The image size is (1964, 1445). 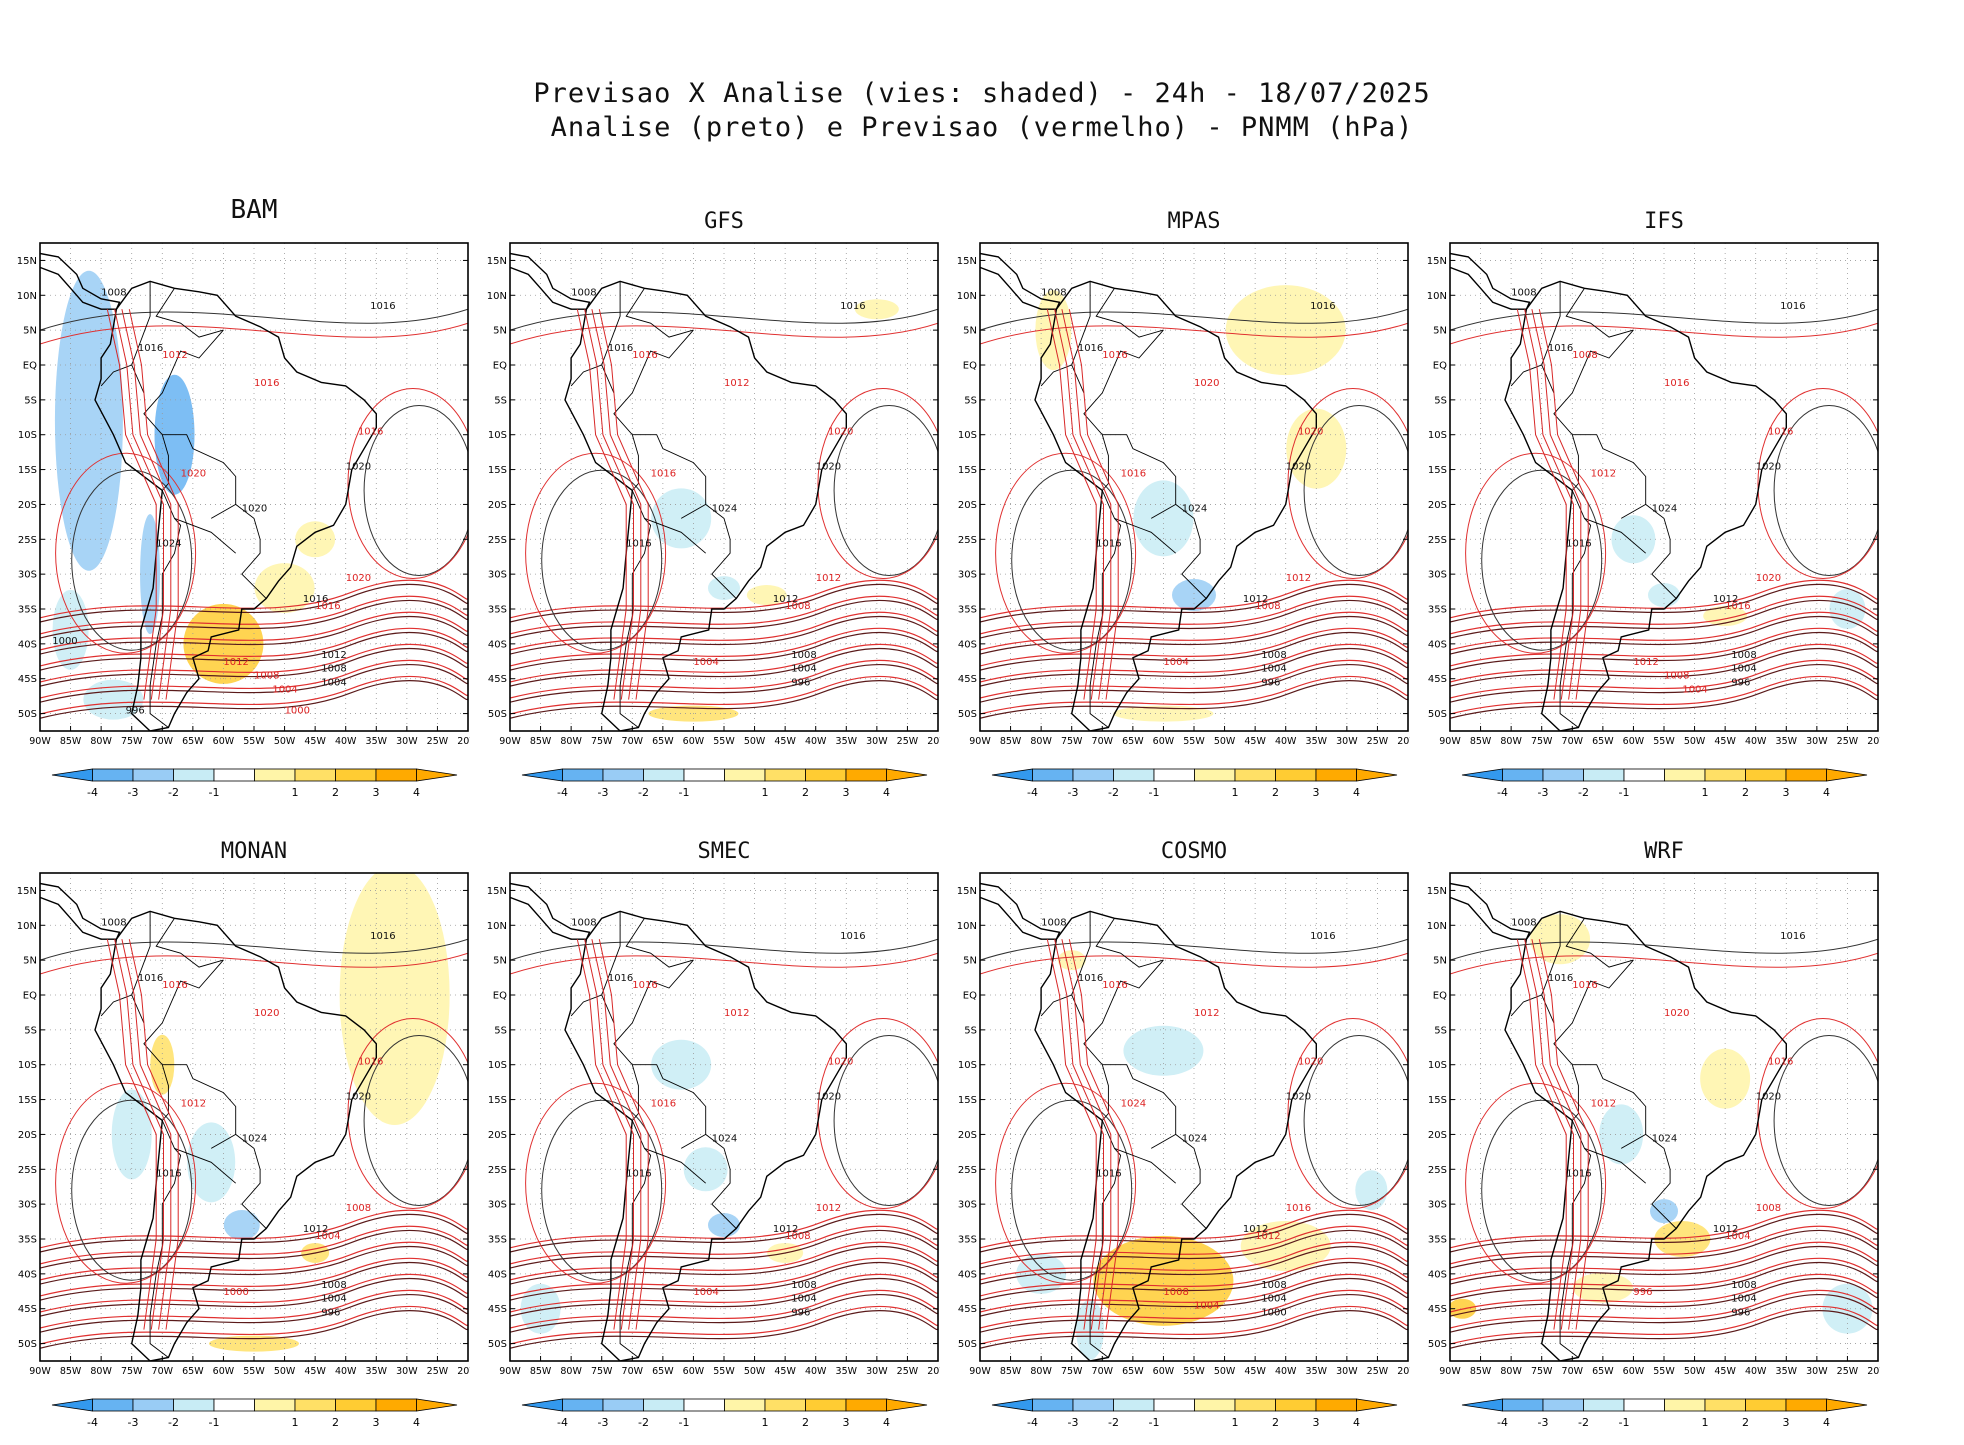 What do you see at coordinates (1347, 1371) in the screenshot?
I see `lon-tick-label: 30W` at bounding box center [1347, 1371].